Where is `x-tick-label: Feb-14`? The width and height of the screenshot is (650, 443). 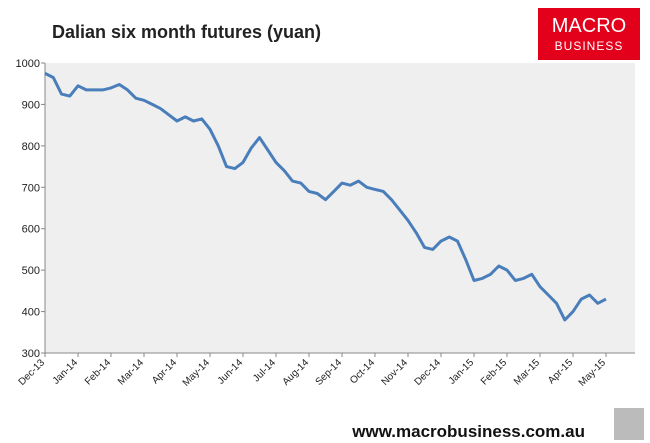 x-tick-label: Feb-14 is located at coordinates (98, 372).